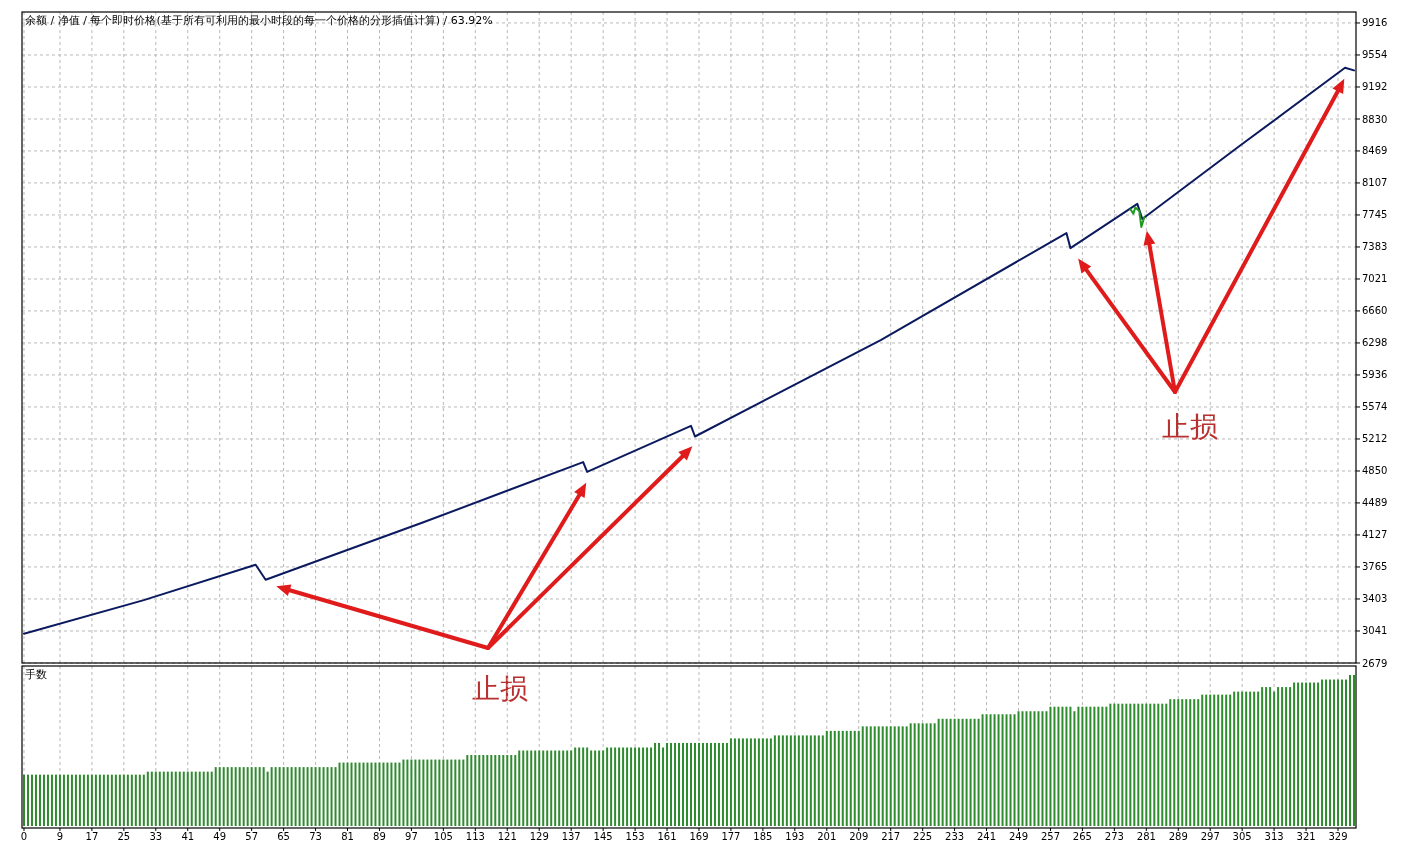 The image size is (1403, 845). Describe the element at coordinates (347, 836) in the screenshot. I see `x-tick-label: 81` at that location.